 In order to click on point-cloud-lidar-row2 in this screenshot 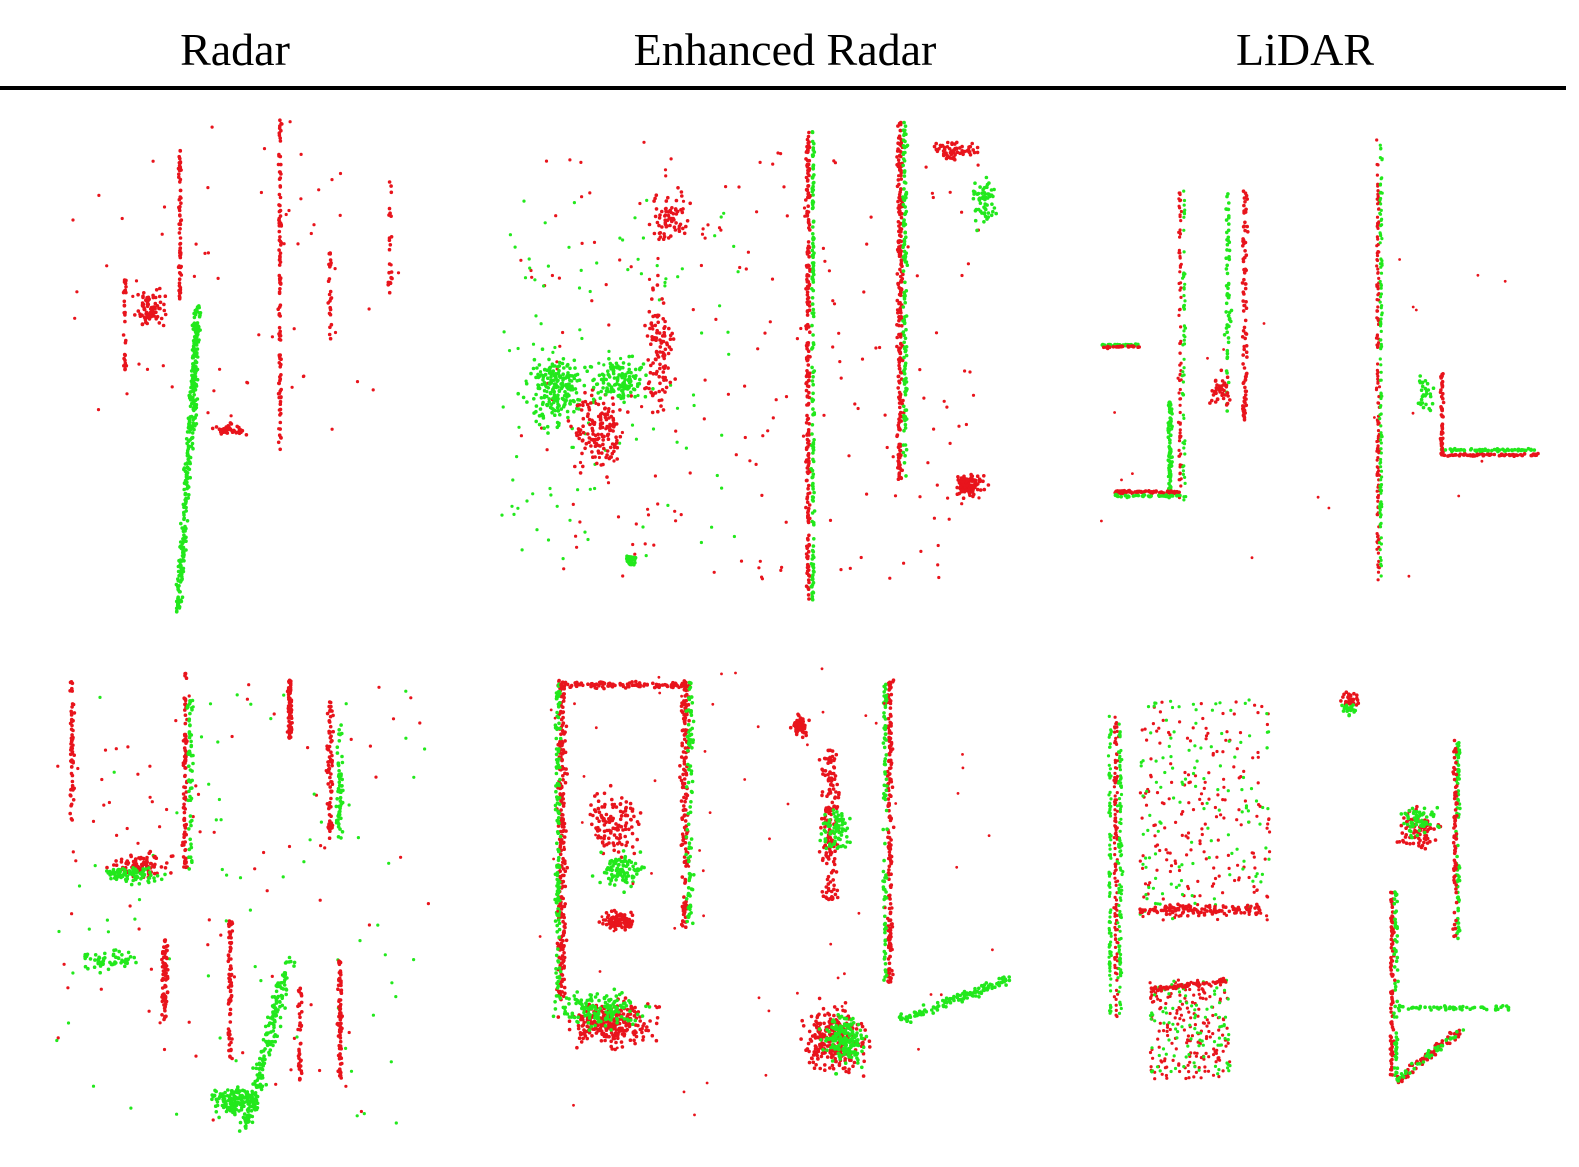, I will do `click(1308, 887)`.